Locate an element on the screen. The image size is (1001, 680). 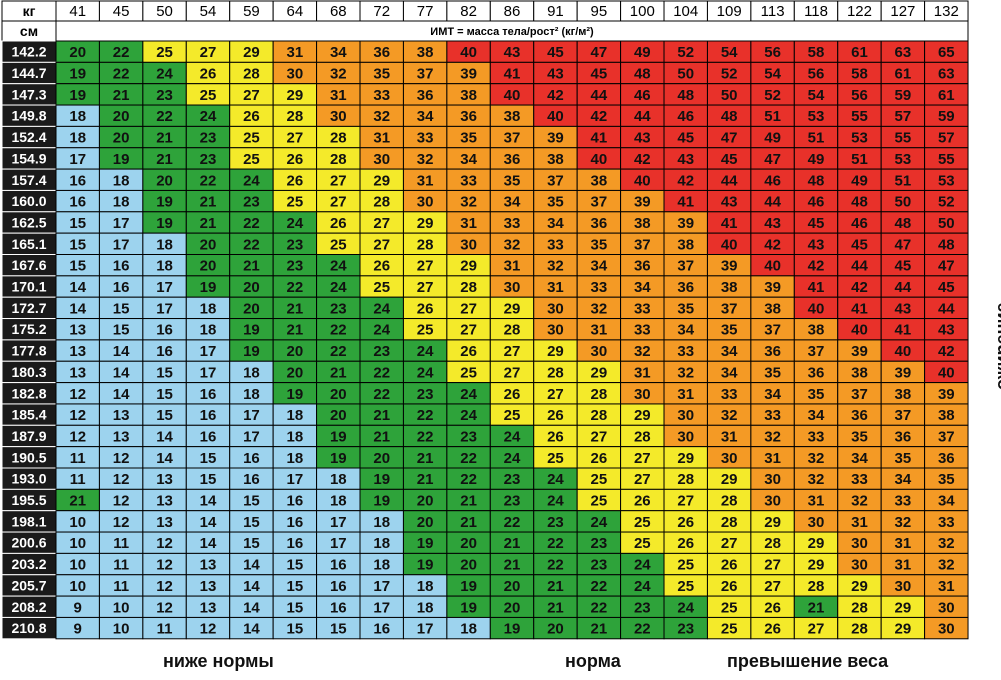
bmi-value-label: 58 is located at coordinates (816, 52).